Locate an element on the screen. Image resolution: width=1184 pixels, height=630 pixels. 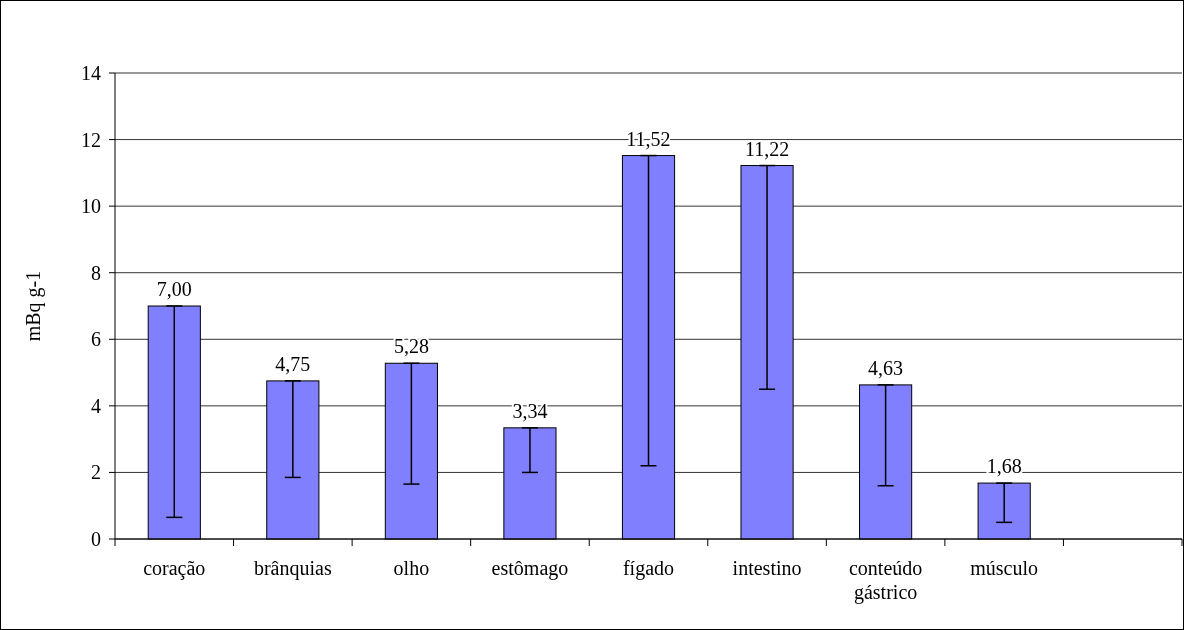
data-label: 11,22 is located at coordinates (767, 148).